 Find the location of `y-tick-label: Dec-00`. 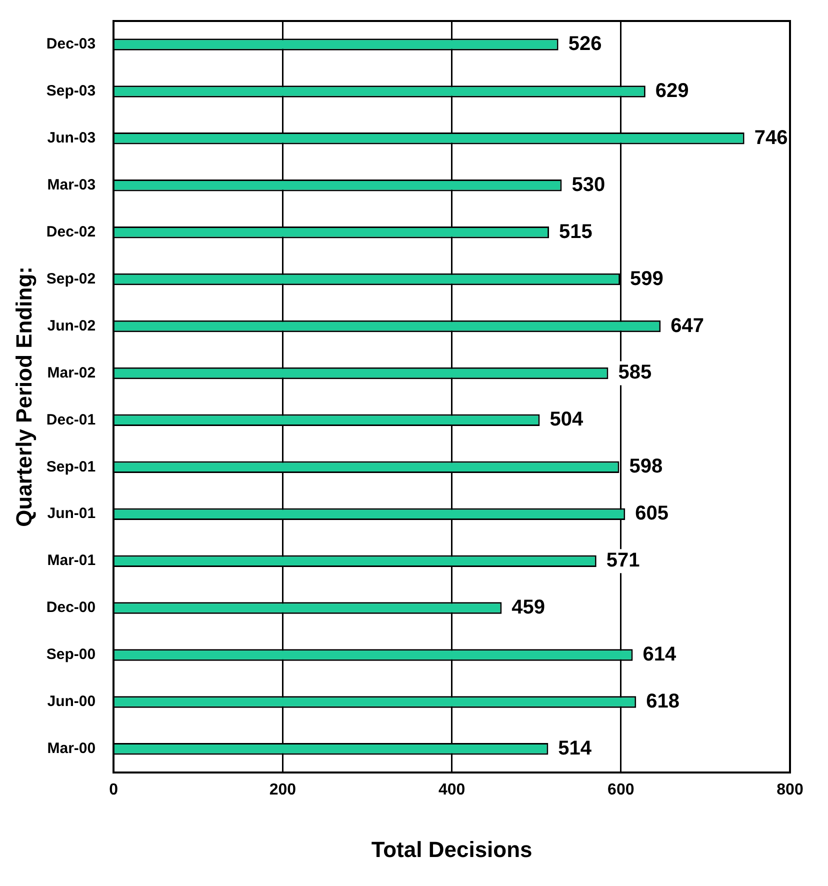

y-tick-label: Dec-00 is located at coordinates (71, 607).